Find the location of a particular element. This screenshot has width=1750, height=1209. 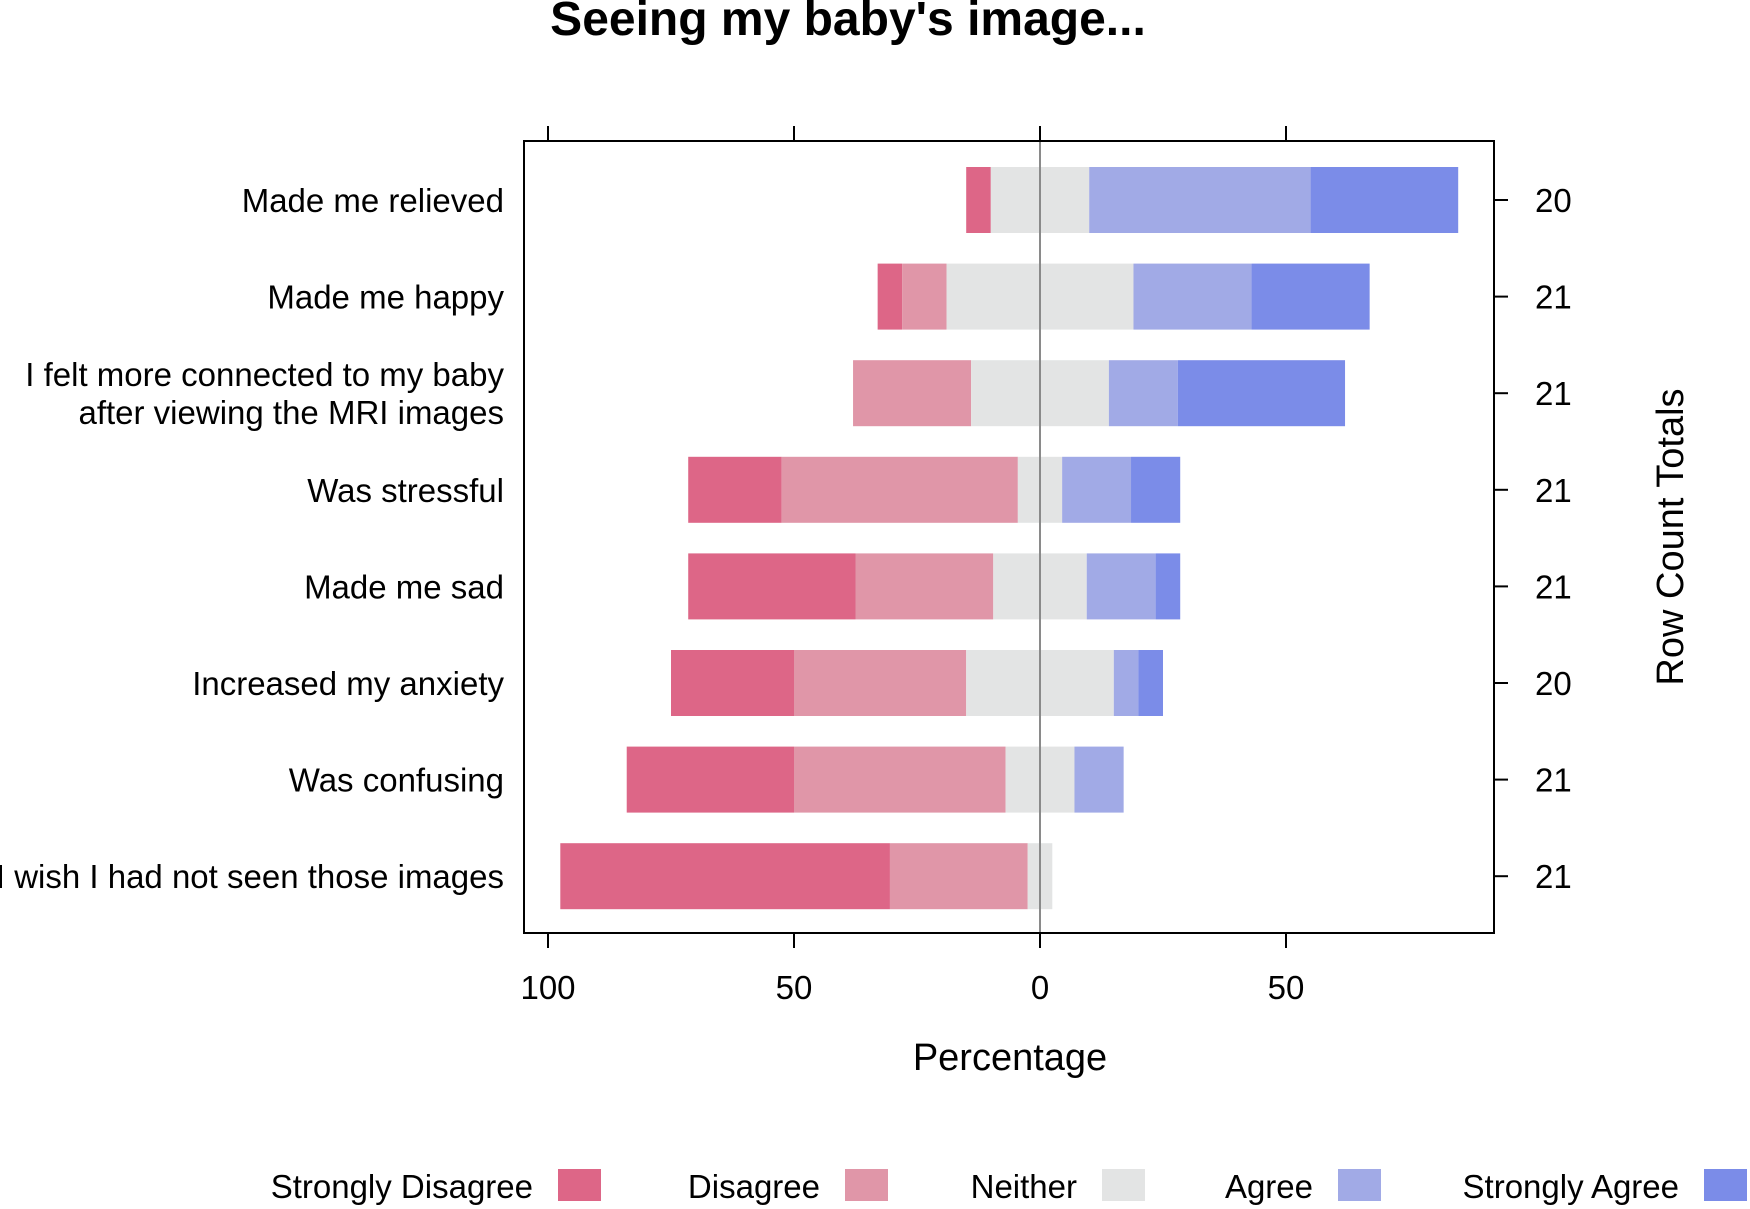

legend-swatch-disagree is located at coordinates (866, 1185).